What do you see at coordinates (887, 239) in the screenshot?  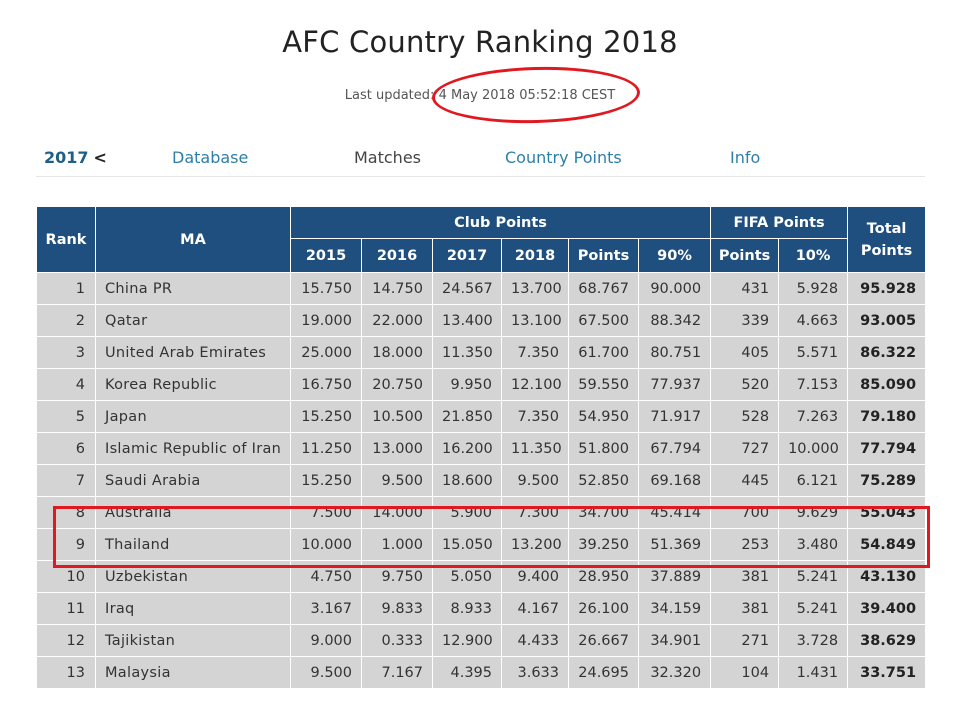 I see `header-total-points: Total Points` at bounding box center [887, 239].